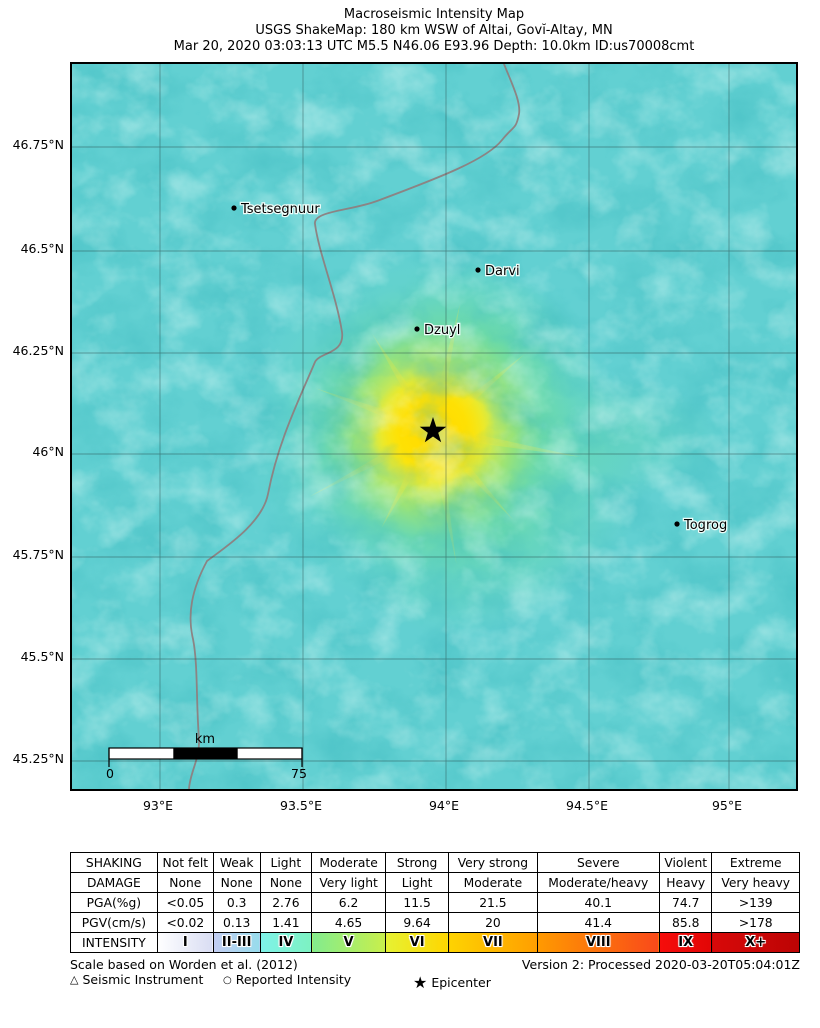 This screenshot has width=820, height=1028. What do you see at coordinates (42, 656) in the screenshot?
I see `lat-tick-label: 45.5°N` at bounding box center [42, 656].